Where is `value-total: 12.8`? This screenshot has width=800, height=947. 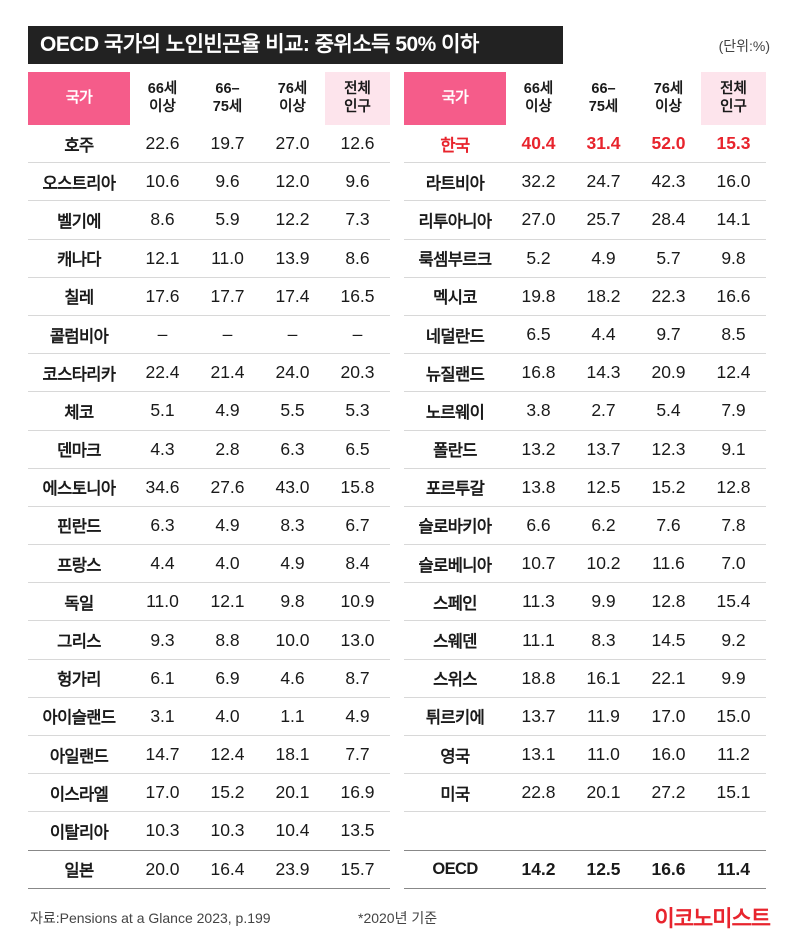
value-total: 12.8 is located at coordinates (733, 487).